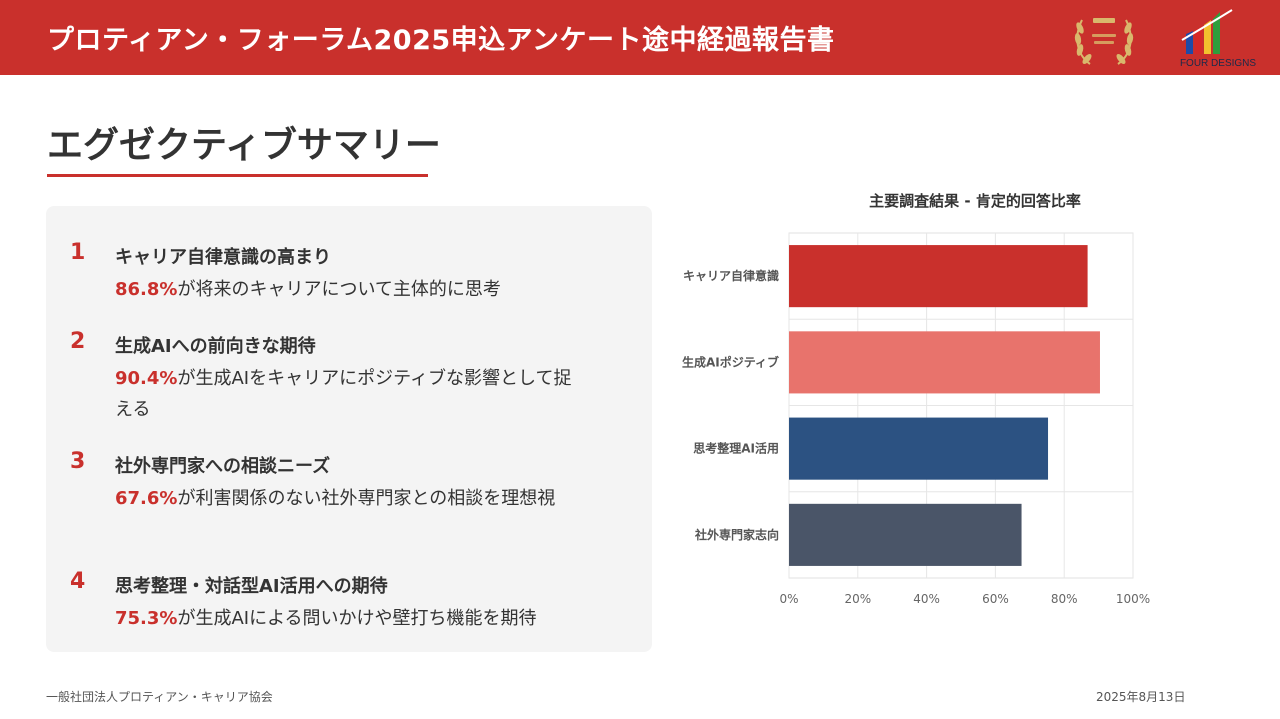 The height and width of the screenshot is (719, 1280). Describe the element at coordinates (1133, 599) in the screenshot. I see `x-tick-label: 100%` at that location.